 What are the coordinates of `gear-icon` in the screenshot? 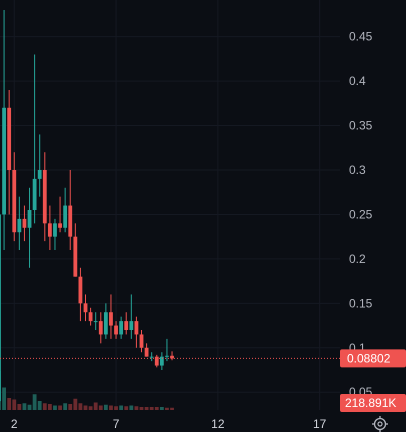 It's located at (380, 424).